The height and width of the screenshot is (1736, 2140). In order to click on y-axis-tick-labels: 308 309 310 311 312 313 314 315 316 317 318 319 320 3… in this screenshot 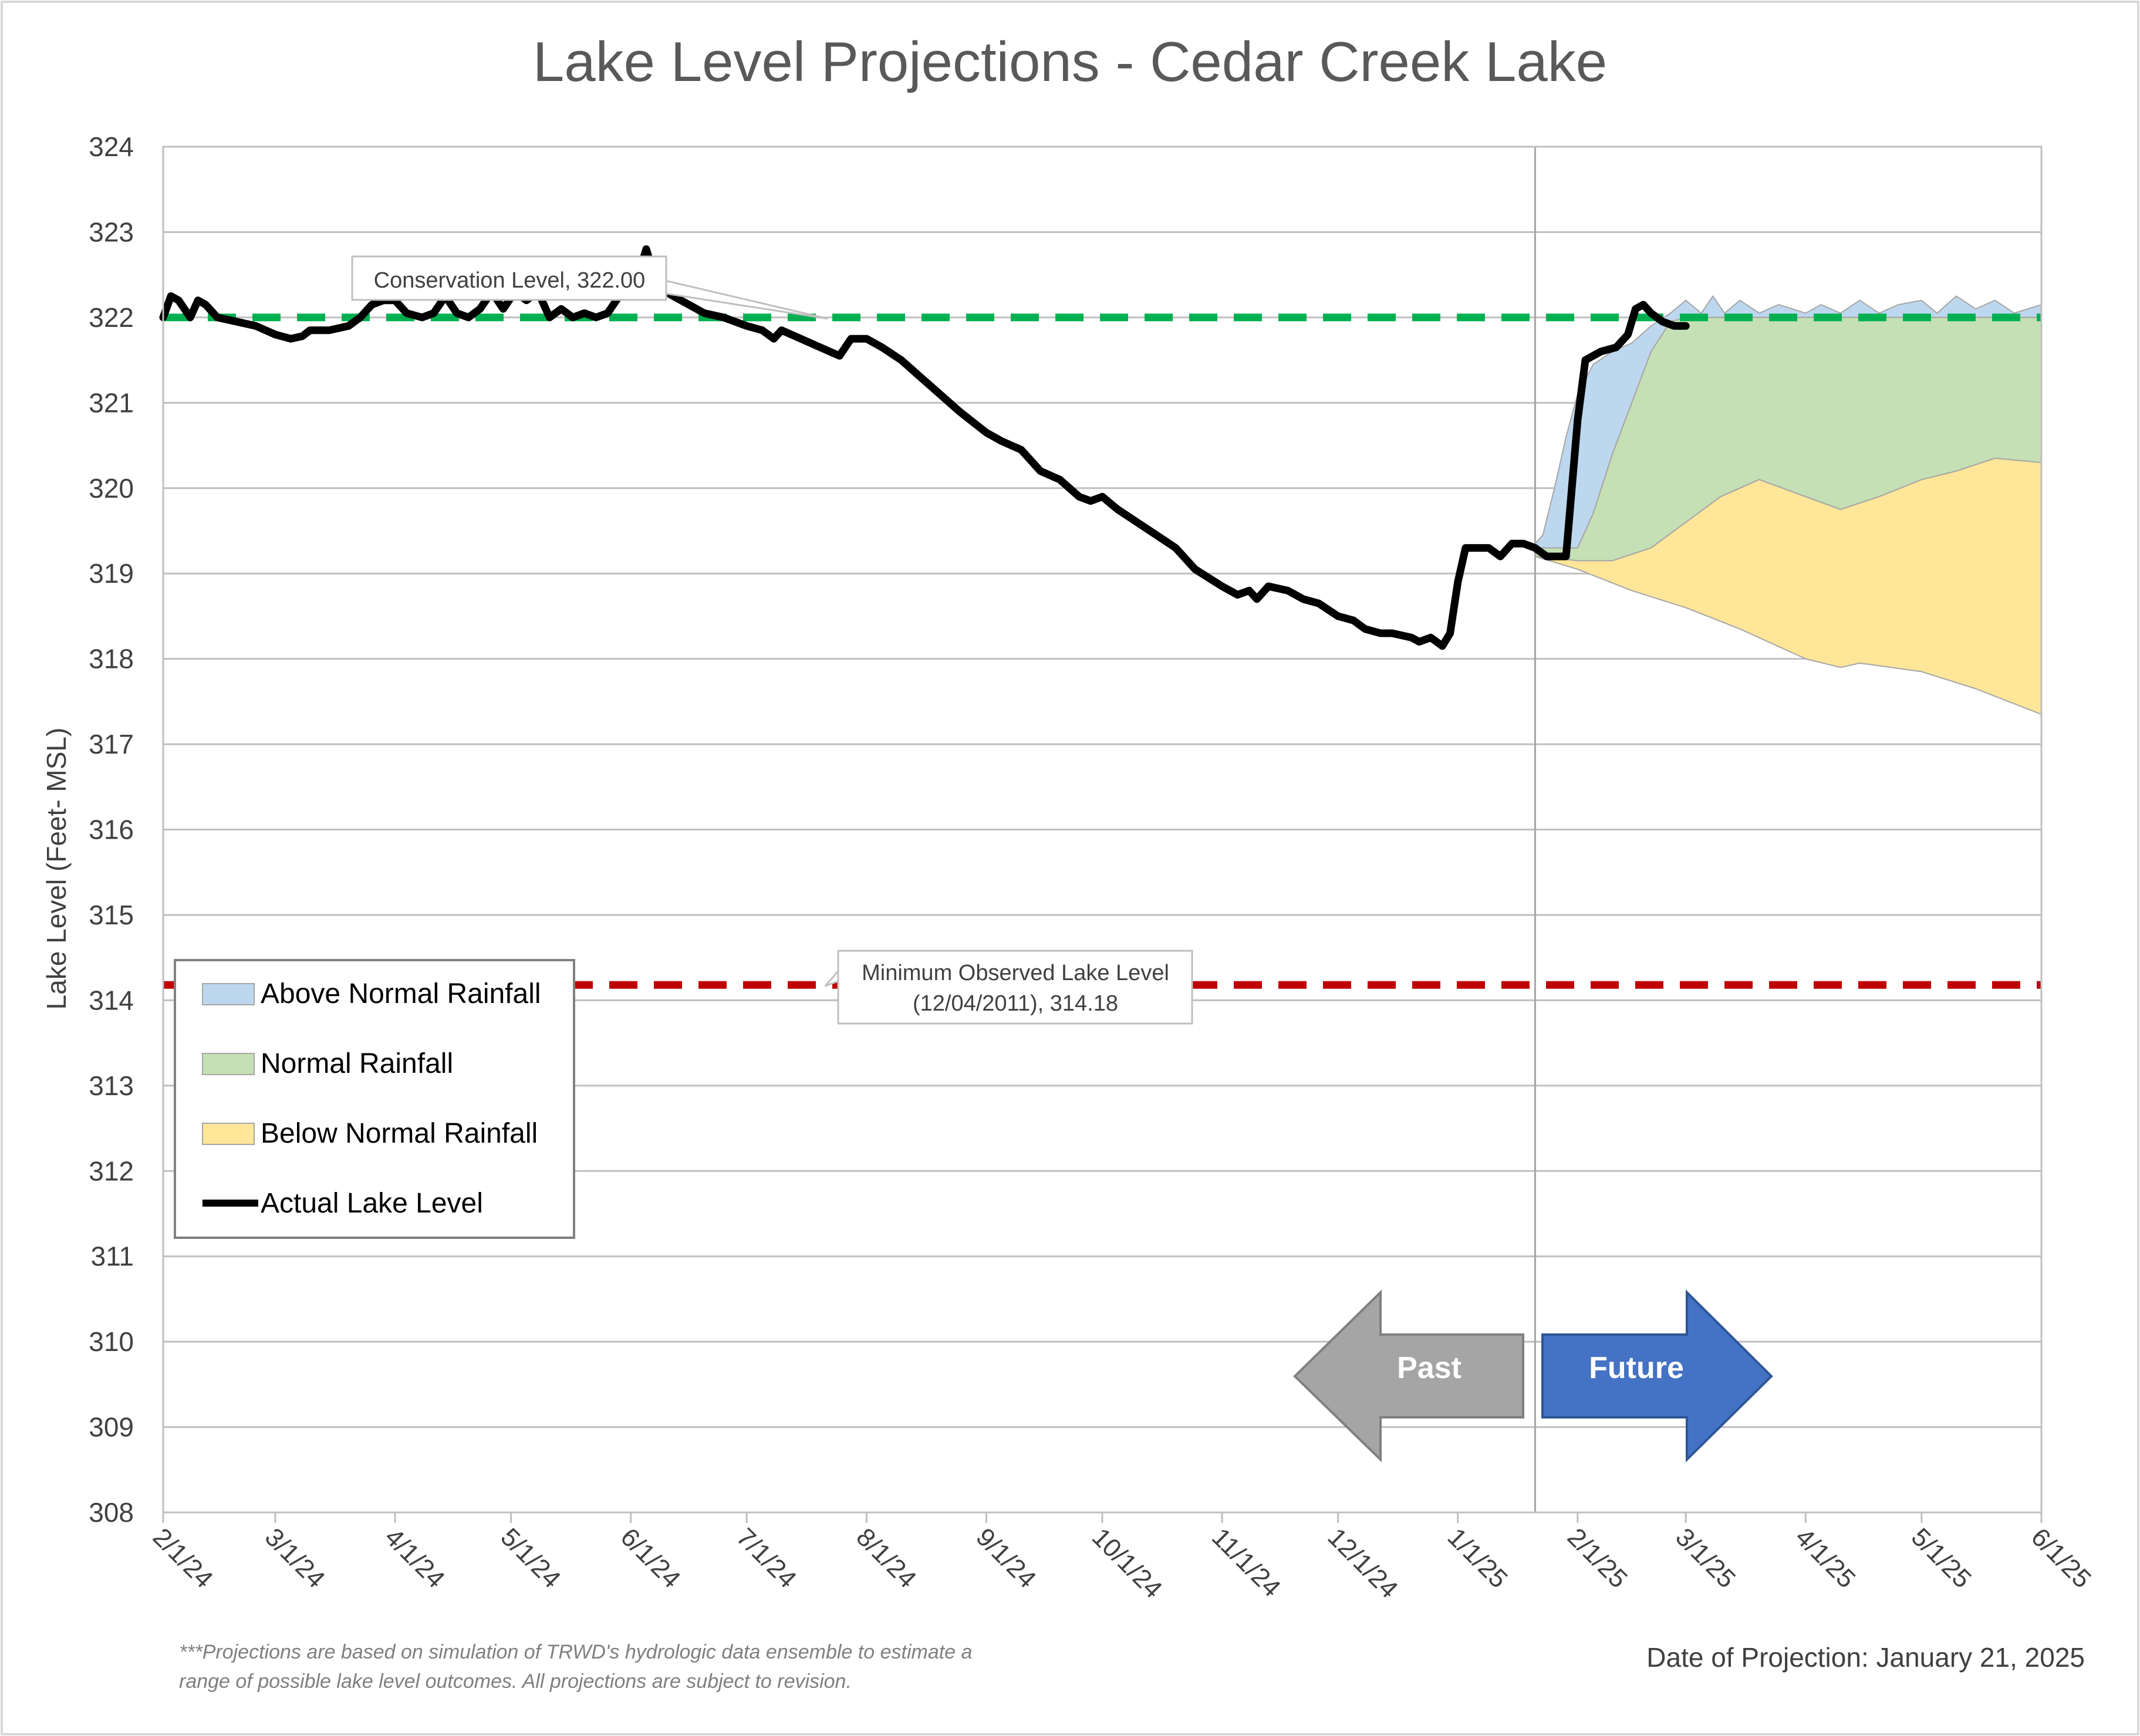, I will do `click(111, 829)`.